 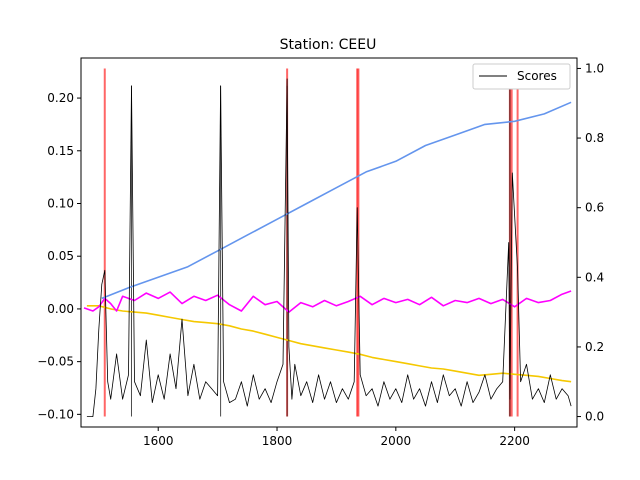 What do you see at coordinates (158, 441) in the screenshot?
I see `x-tick-label-0: 1600` at bounding box center [158, 441].